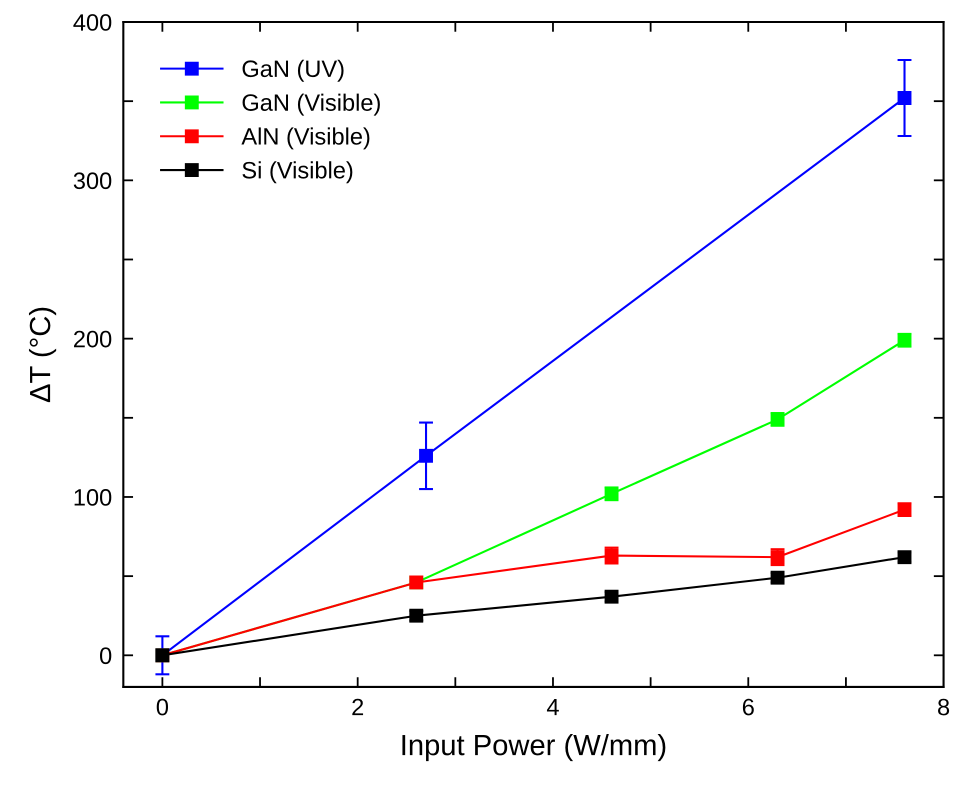 This screenshot has height=786, width=956. Describe the element at coordinates (944, 707) in the screenshot. I see `x-tick-label: 8` at that location.